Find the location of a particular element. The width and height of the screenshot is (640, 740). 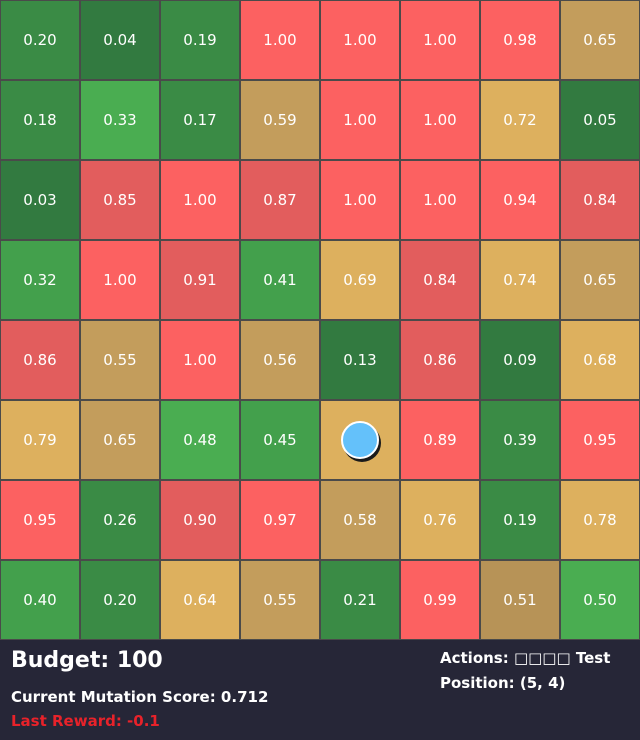

agent-circle-icon is located at coordinates (360, 440).